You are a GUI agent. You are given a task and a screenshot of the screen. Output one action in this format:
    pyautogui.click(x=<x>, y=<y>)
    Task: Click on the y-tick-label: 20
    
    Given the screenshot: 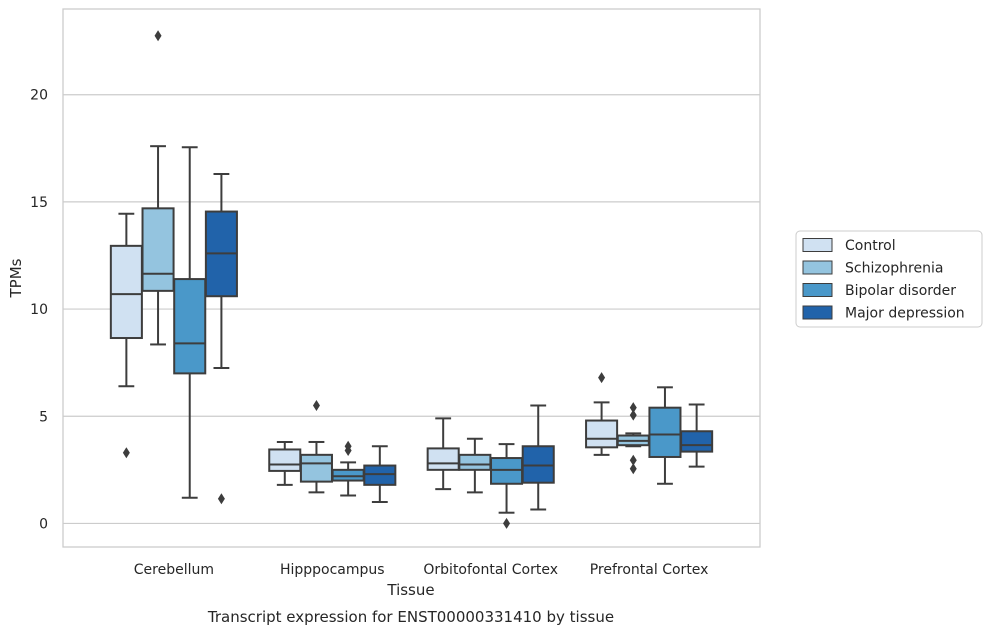 What is the action you would take?
    pyautogui.click(x=39, y=96)
    